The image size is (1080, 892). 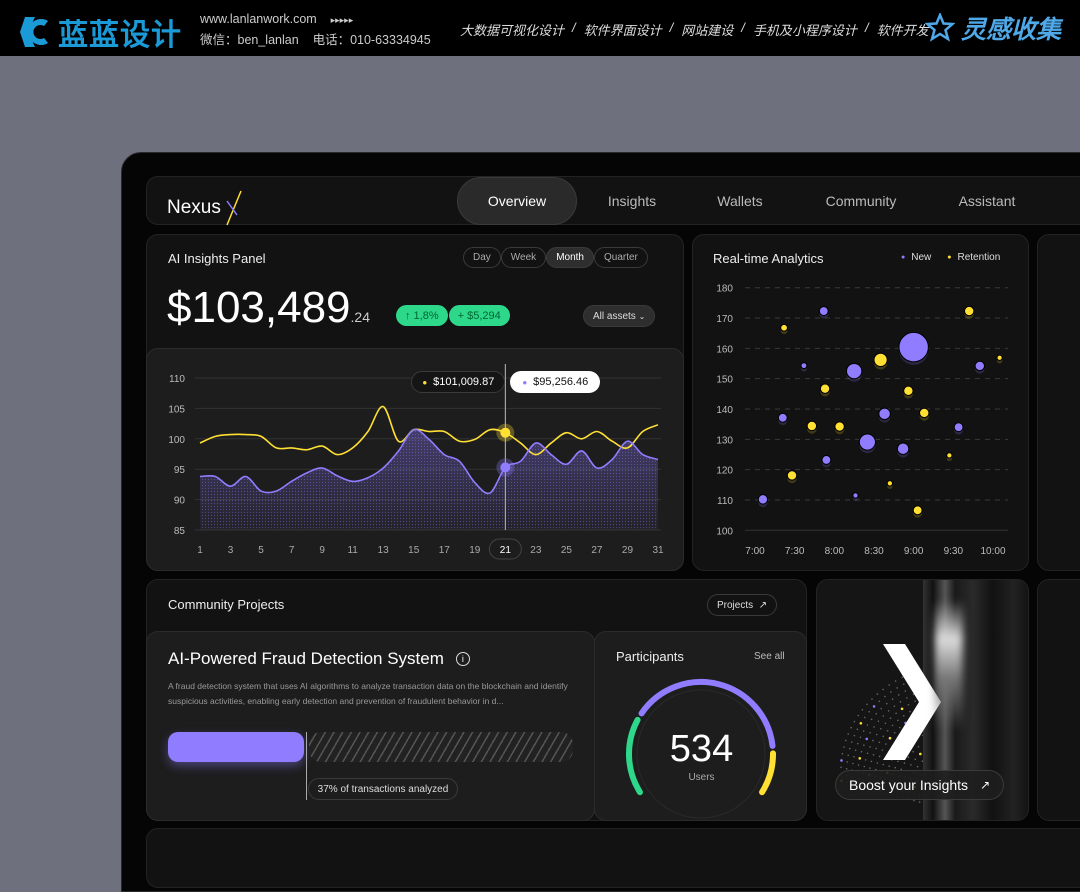 I want to click on x-tick-label: 27, so click(x=597, y=550).